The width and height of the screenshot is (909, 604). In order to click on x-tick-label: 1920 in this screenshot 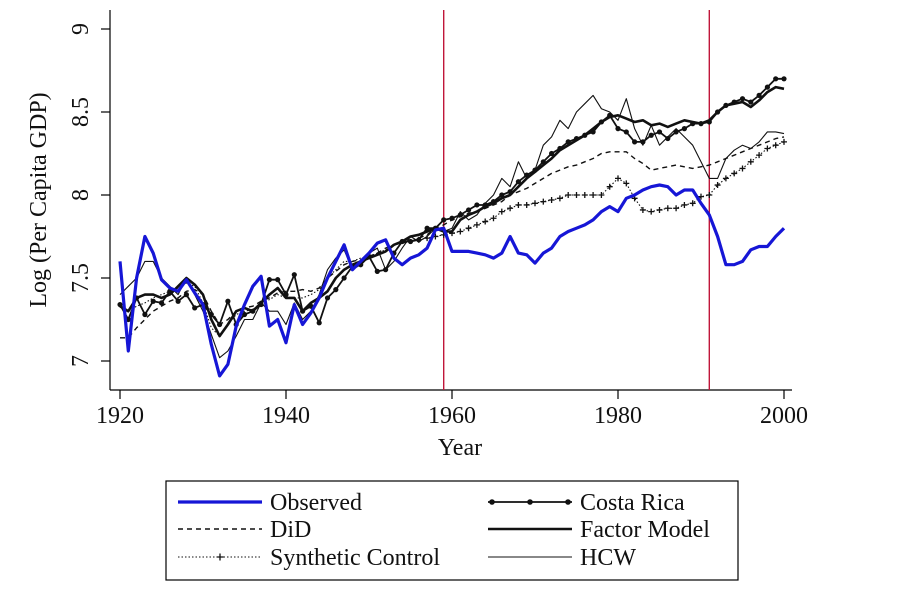, I will do `click(120, 416)`.